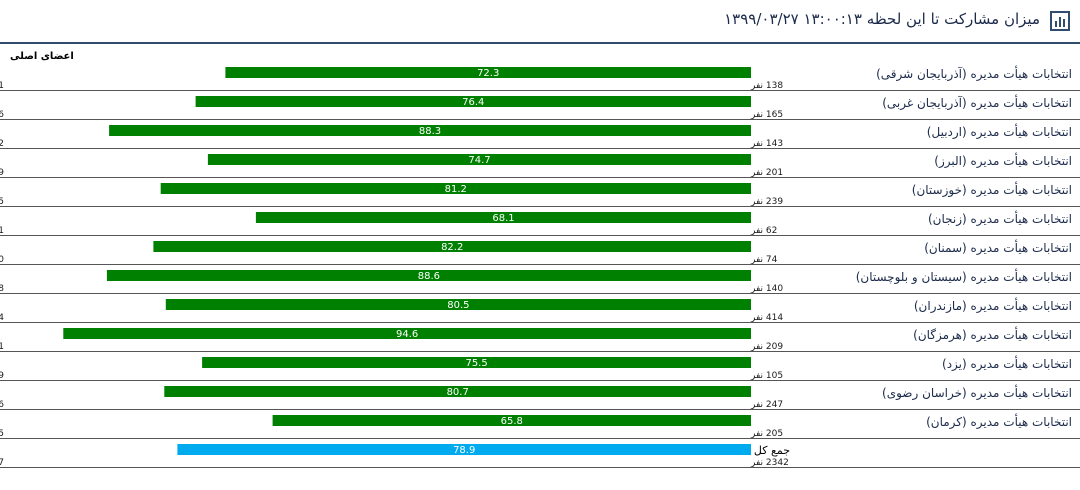 The width and height of the screenshot is (1080, 490). I want to click on total-count-label: 216 نفر, so click(2, 115).